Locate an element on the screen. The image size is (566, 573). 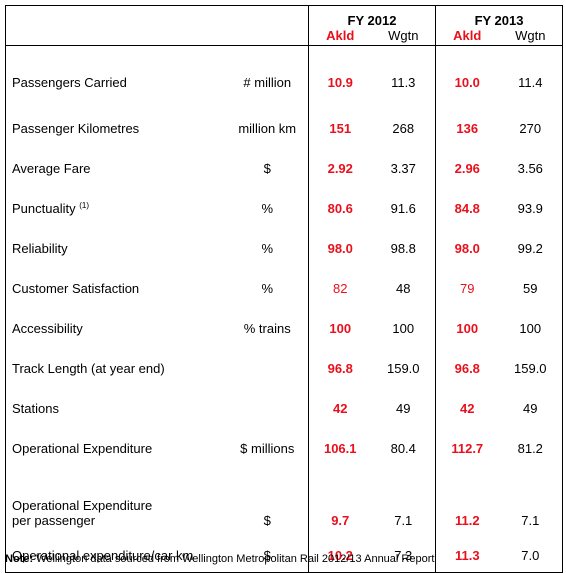
table-row: Stations 42 49 42 49 is located at coordinates (284, 408).